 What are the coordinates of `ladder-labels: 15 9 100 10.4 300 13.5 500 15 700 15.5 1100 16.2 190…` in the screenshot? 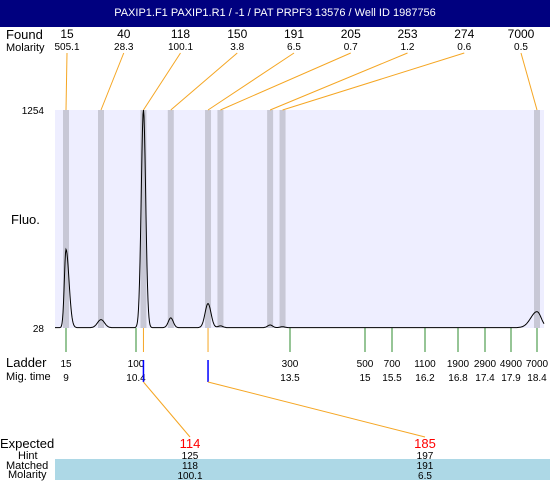 It's located at (304, 371).